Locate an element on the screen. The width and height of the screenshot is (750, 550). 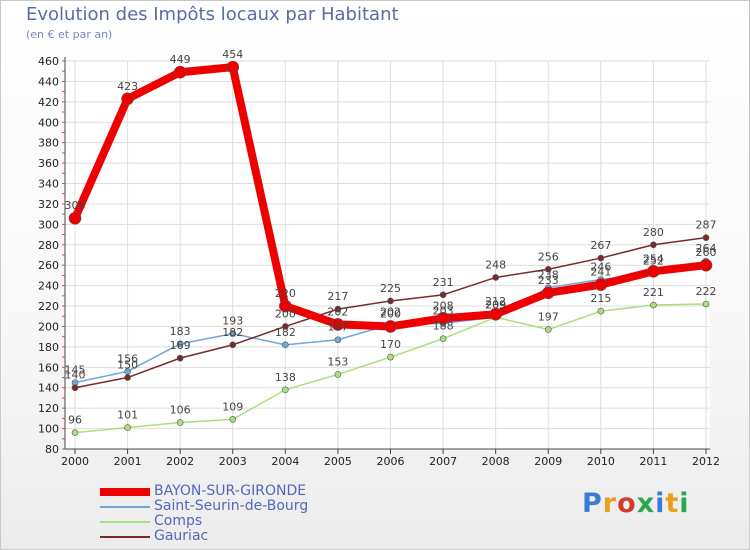
y-tick-label: 320 is located at coordinates (48, 204).